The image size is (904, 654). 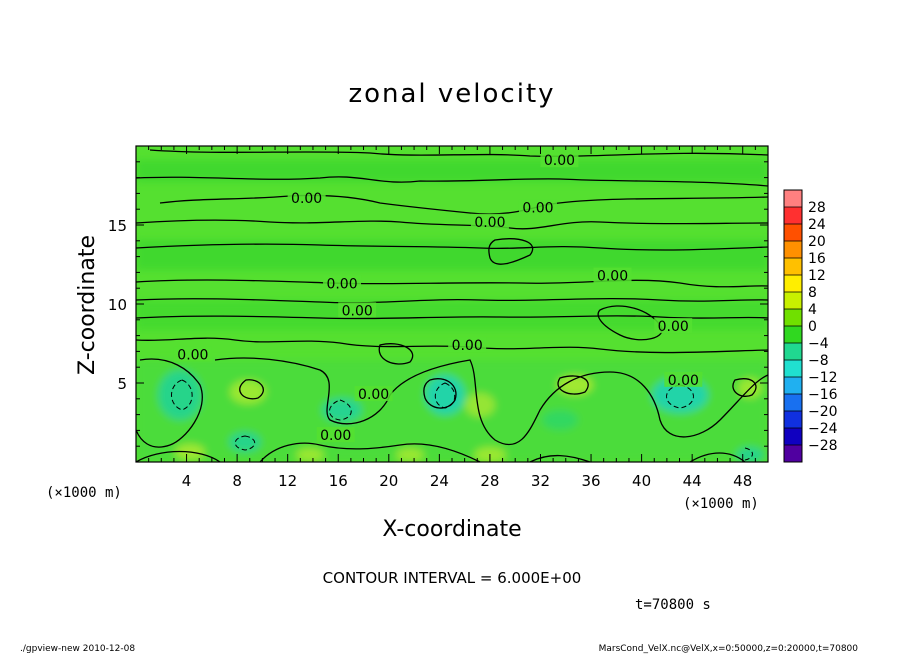 I want to click on colorbar-label: 16, so click(x=817, y=259).